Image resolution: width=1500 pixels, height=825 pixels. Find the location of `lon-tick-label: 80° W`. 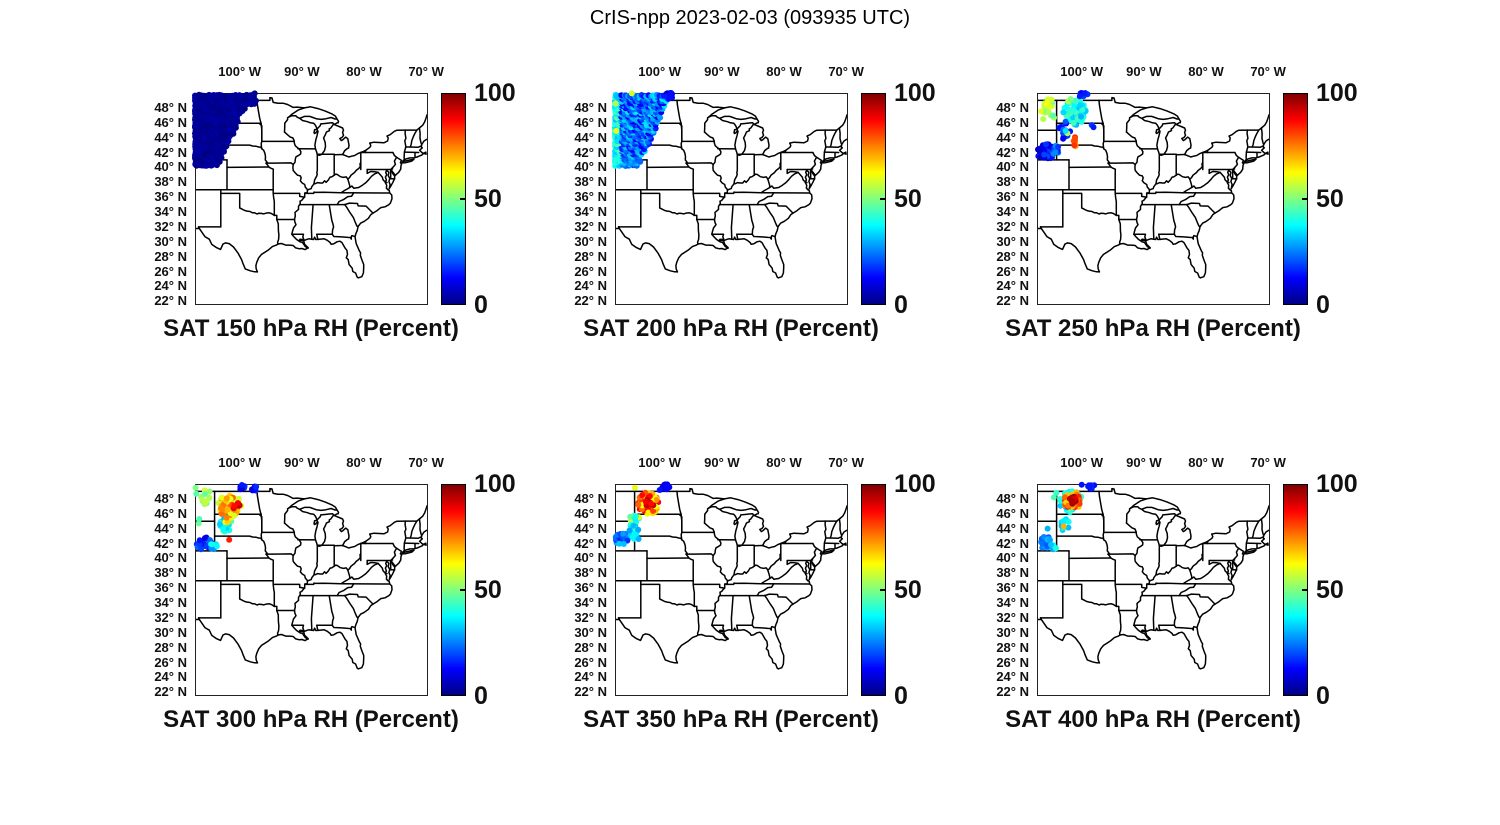

lon-tick-label: 80° W is located at coordinates (1206, 462).